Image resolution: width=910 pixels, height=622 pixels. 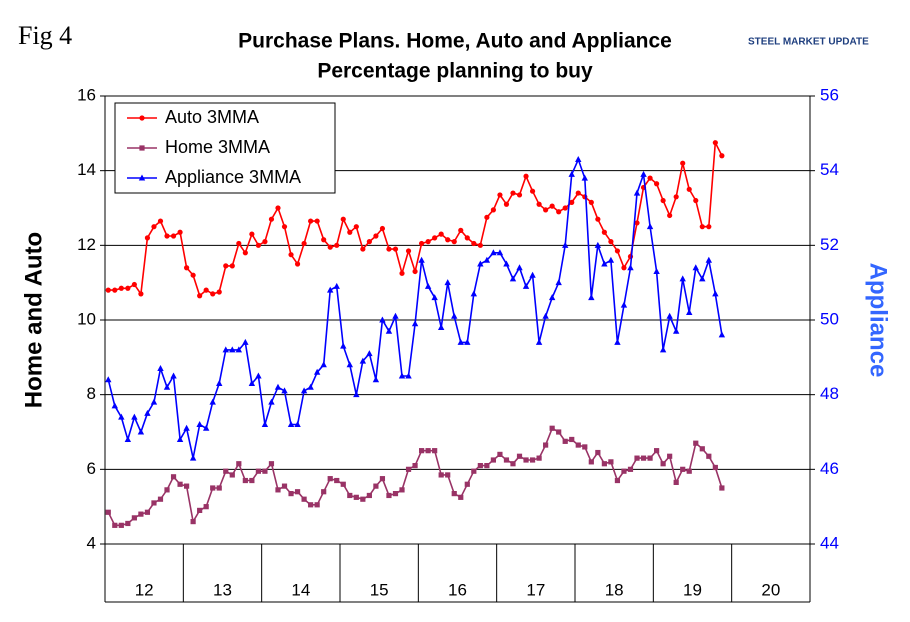 What do you see at coordinates (86, 244) in the screenshot?
I see `y-tick-label: 12` at bounding box center [86, 244].